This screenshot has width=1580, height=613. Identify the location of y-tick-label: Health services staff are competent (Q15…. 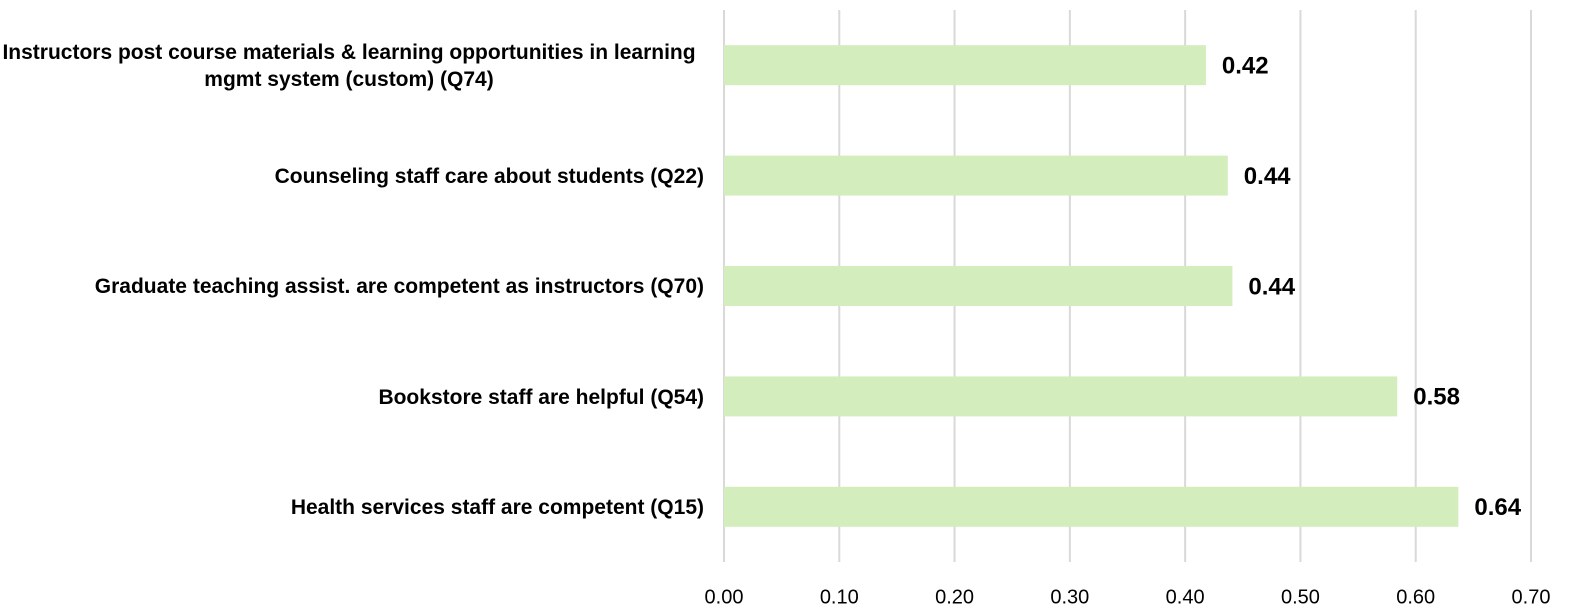
(497, 508).